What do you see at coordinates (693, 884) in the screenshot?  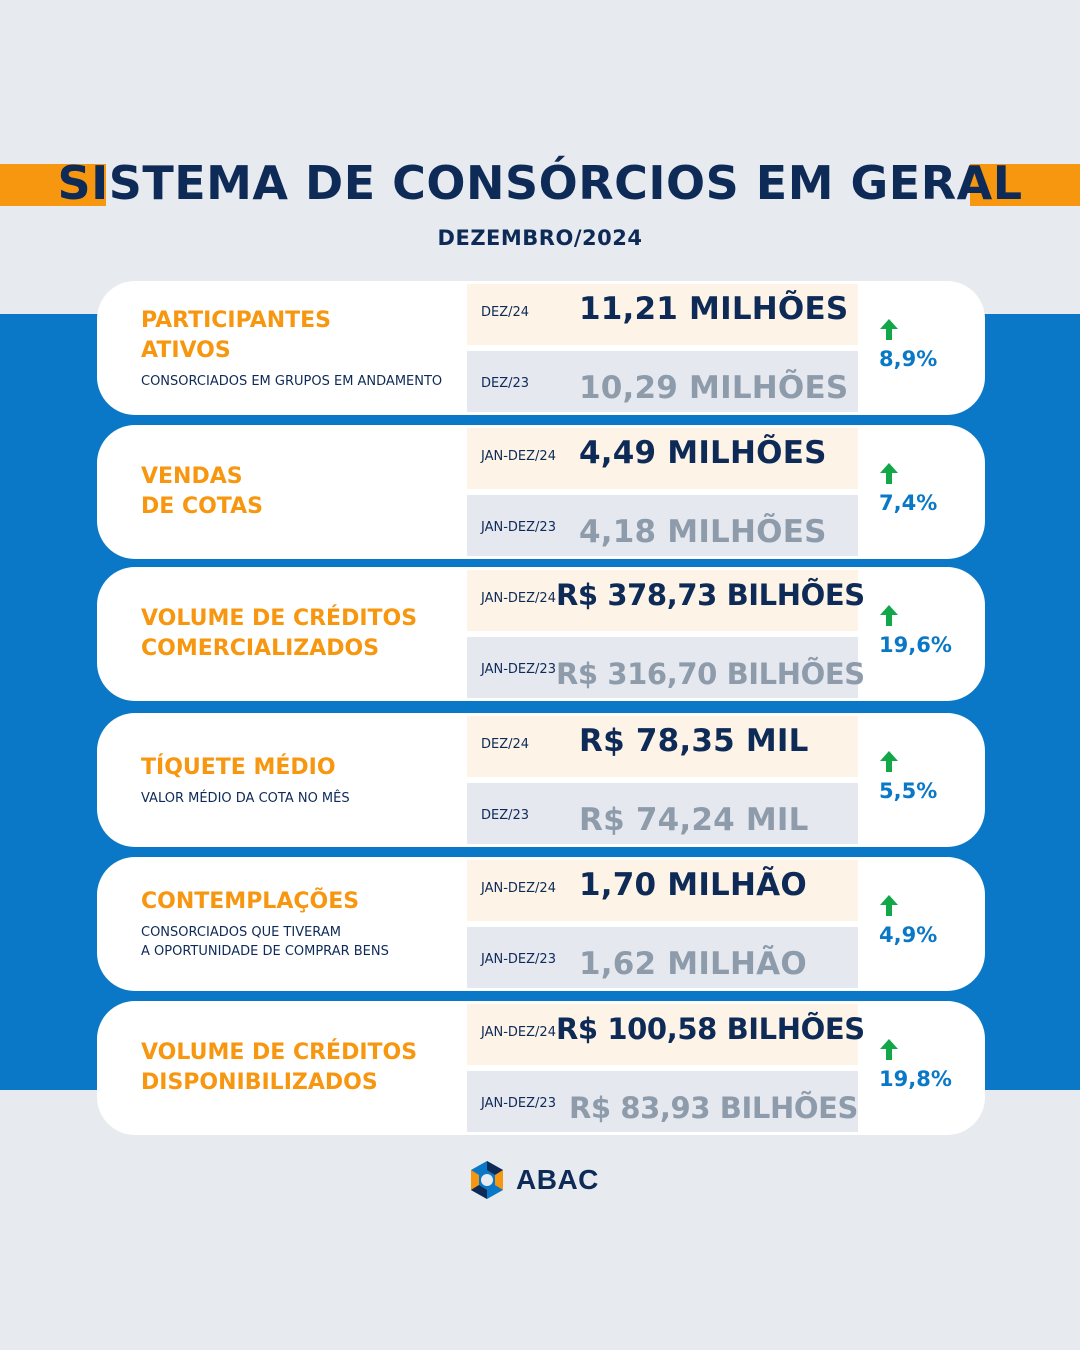 I see `current-value: 1,70 MILHÃO` at bounding box center [693, 884].